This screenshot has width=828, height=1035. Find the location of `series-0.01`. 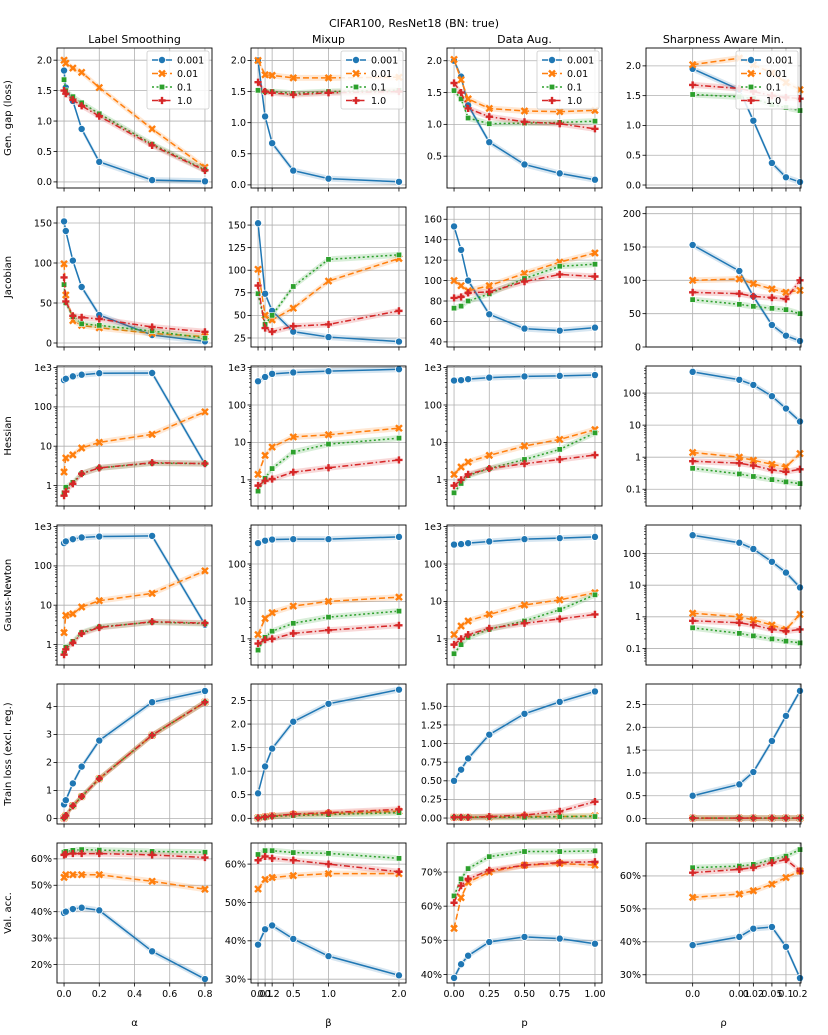

series-0.01 is located at coordinates (134, 882).